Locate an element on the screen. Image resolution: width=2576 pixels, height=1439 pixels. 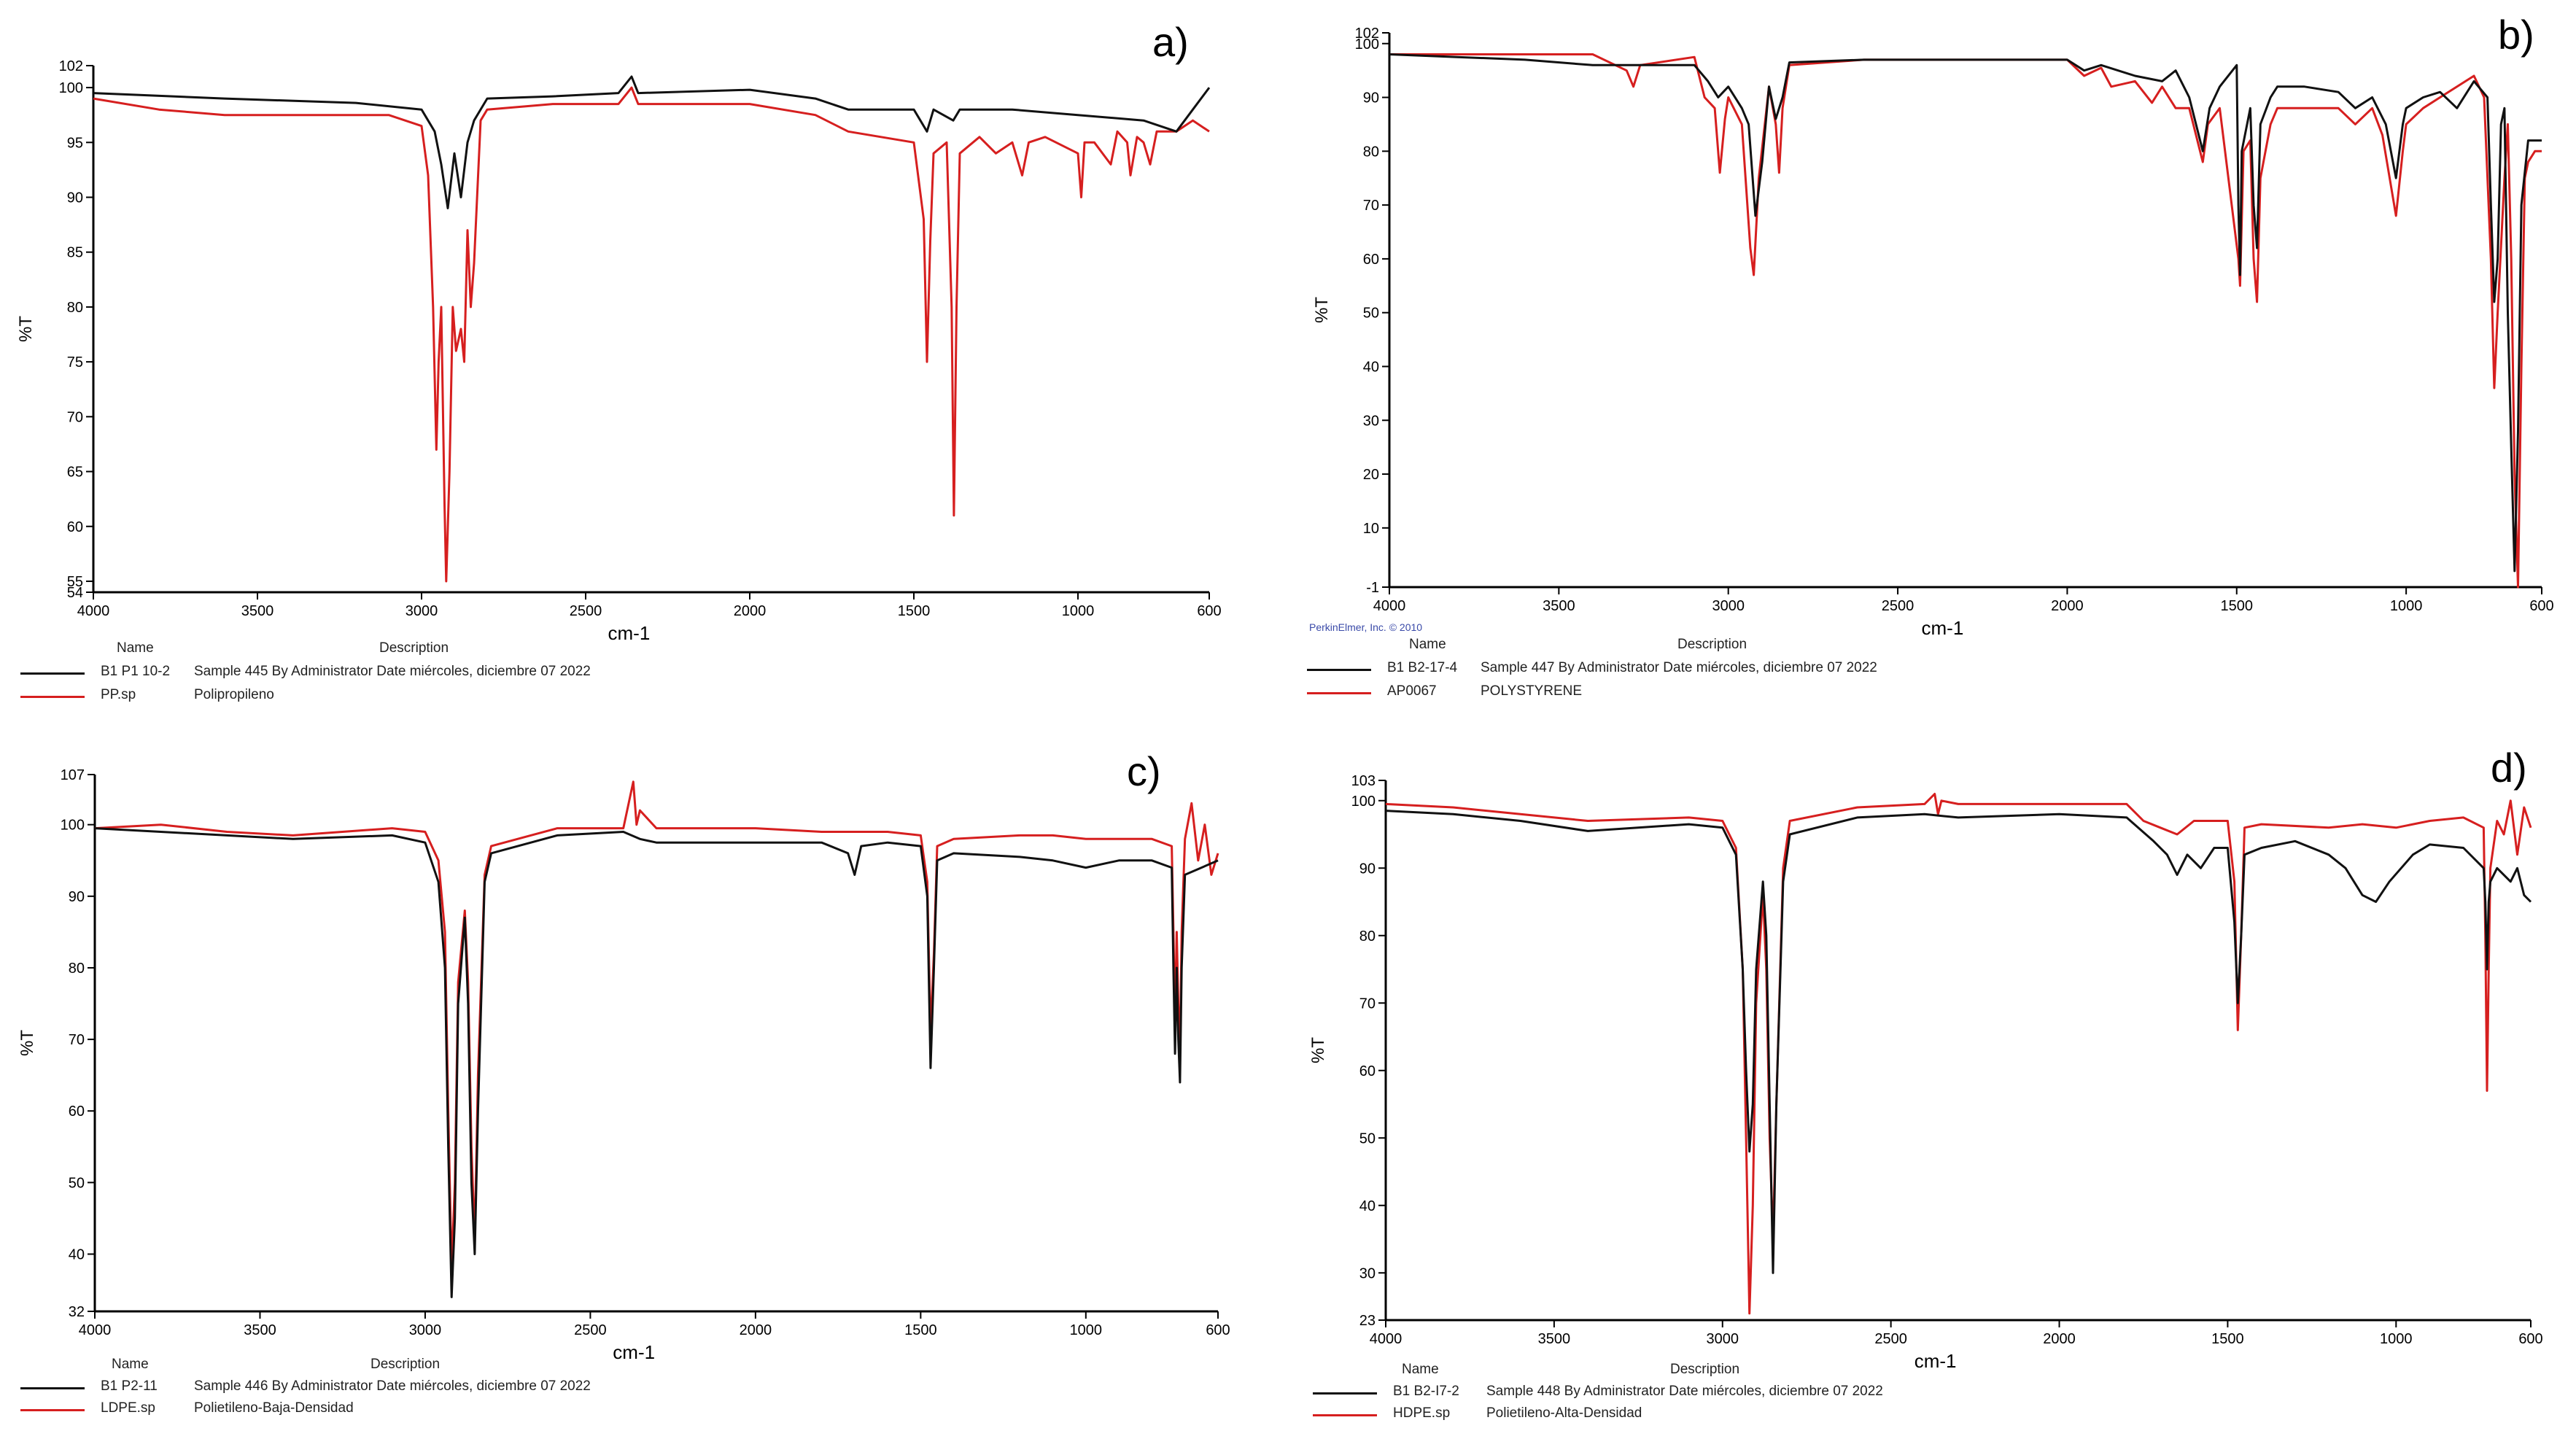
y-tick-label: 23 is located at coordinates (1367, 1321).